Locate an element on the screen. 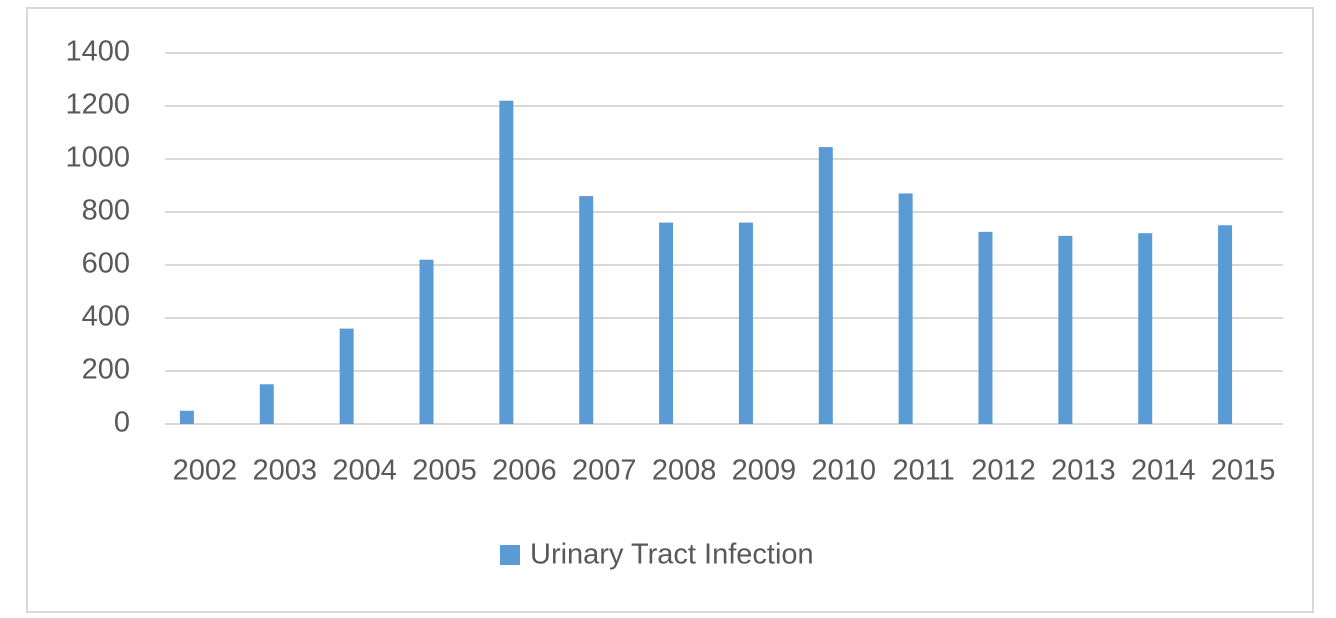 The width and height of the screenshot is (1336, 618). y-tick-label: 0 is located at coordinates (122, 423).